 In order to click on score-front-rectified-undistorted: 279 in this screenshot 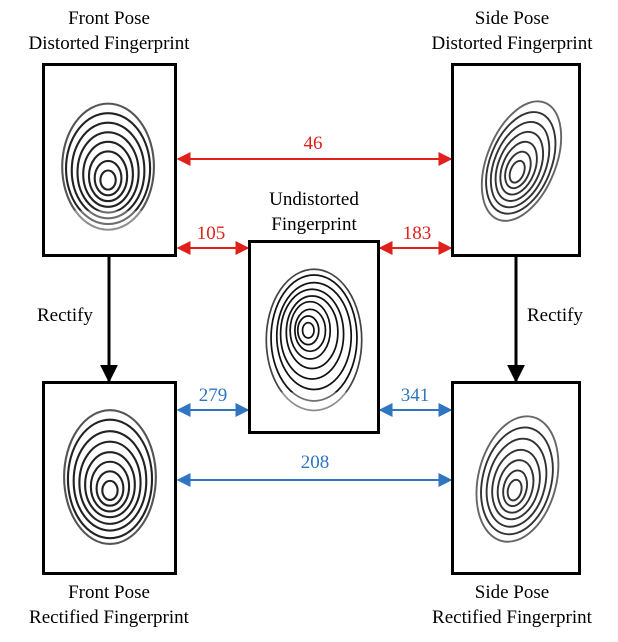, I will do `click(213, 395)`.